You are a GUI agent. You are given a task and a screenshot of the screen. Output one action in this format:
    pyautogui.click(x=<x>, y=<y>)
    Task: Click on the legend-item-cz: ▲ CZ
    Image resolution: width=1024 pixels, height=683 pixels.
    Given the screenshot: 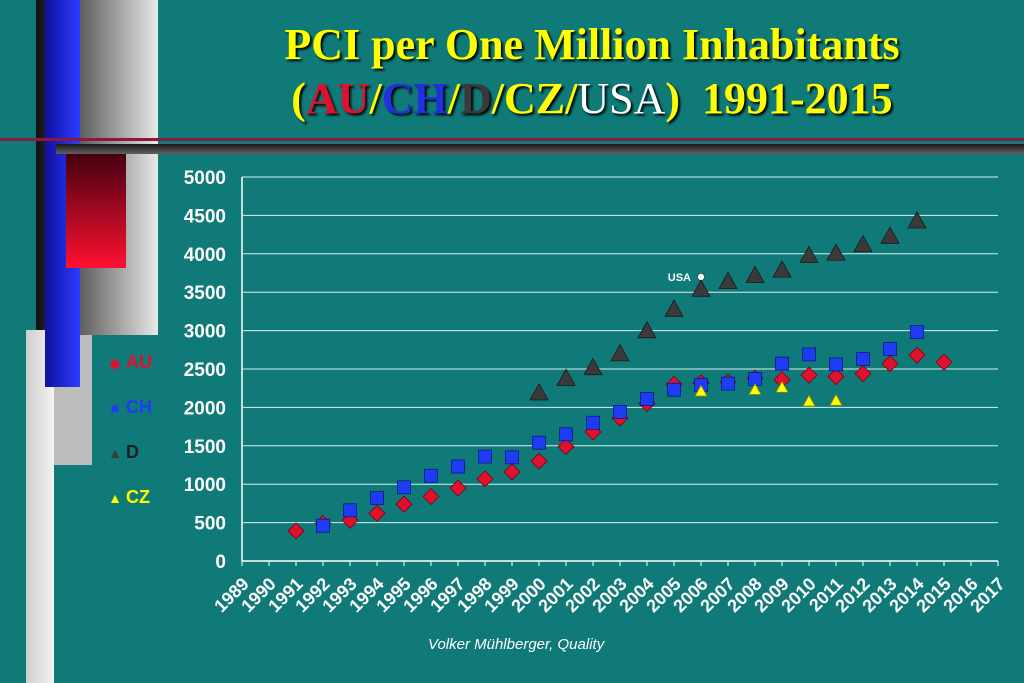 What is the action you would take?
    pyautogui.click(x=129, y=497)
    